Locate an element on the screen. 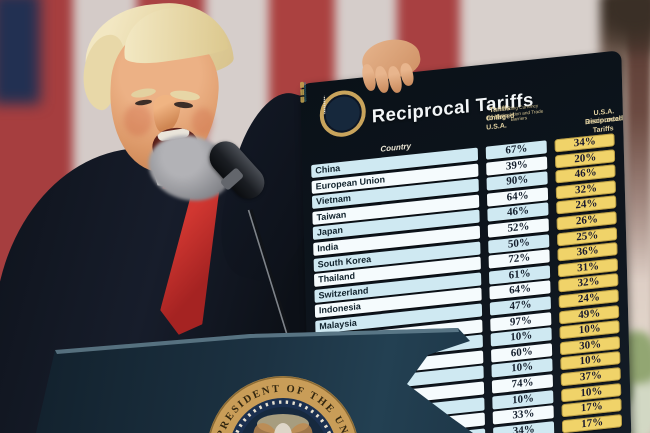 The height and width of the screenshot is (433, 650). presidential-seal-icon: PRESIDENT OF THE UNITED is located at coordinates (283, 404).